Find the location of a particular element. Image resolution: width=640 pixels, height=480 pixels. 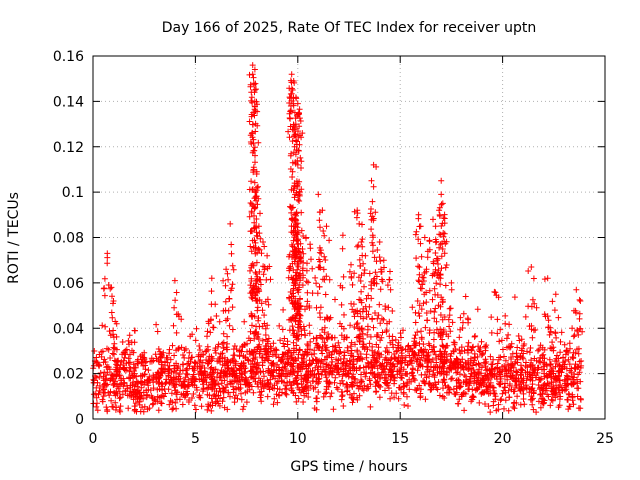

y-axis-label: ROTI / TECUs is located at coordinates (14, 238).